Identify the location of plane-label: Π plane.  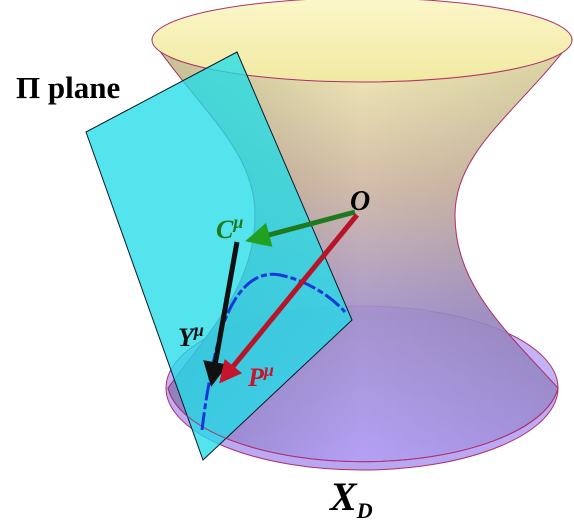
(68, 87).